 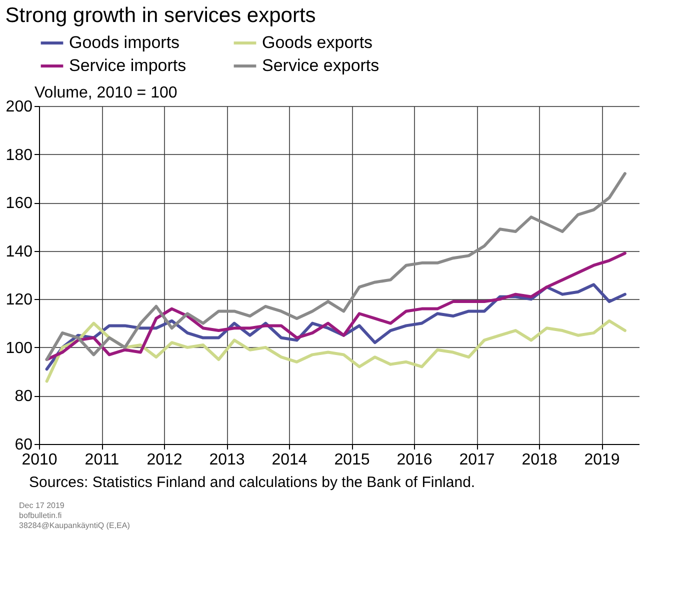 What do you see at coordinates (102, 460) in the screenshot?
I see `x-tick-label: 2011` at bounding box center [102, 460].